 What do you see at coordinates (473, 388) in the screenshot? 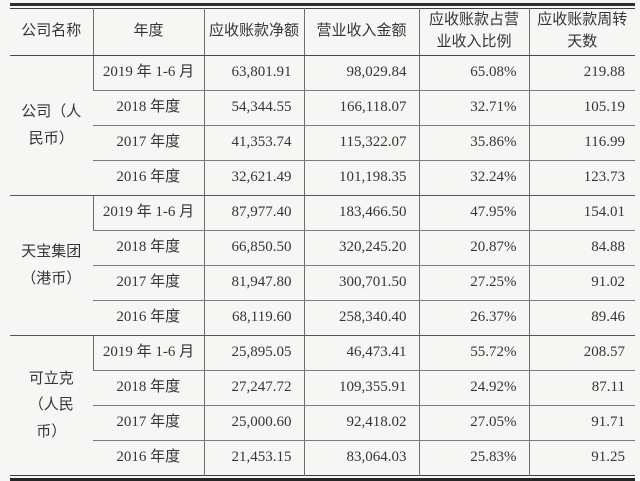
I see `ratio-cell: 24.92%` at bounding box center [473, 388].